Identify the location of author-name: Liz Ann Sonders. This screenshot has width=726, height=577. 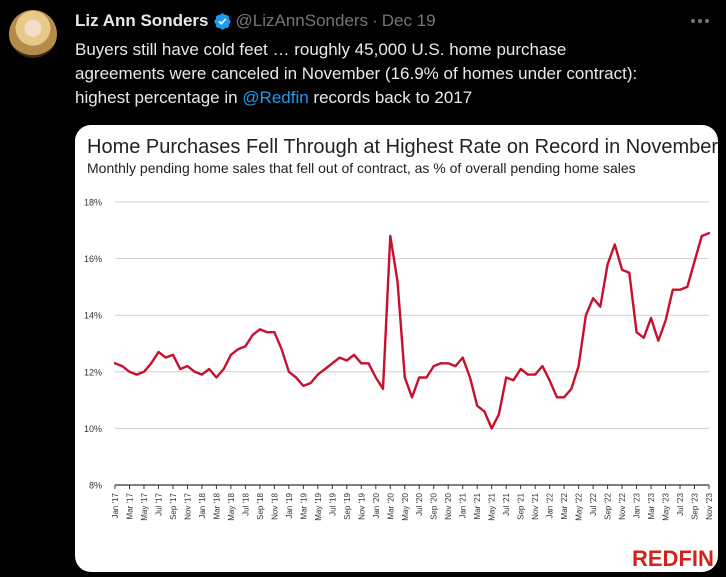
(142, 20).